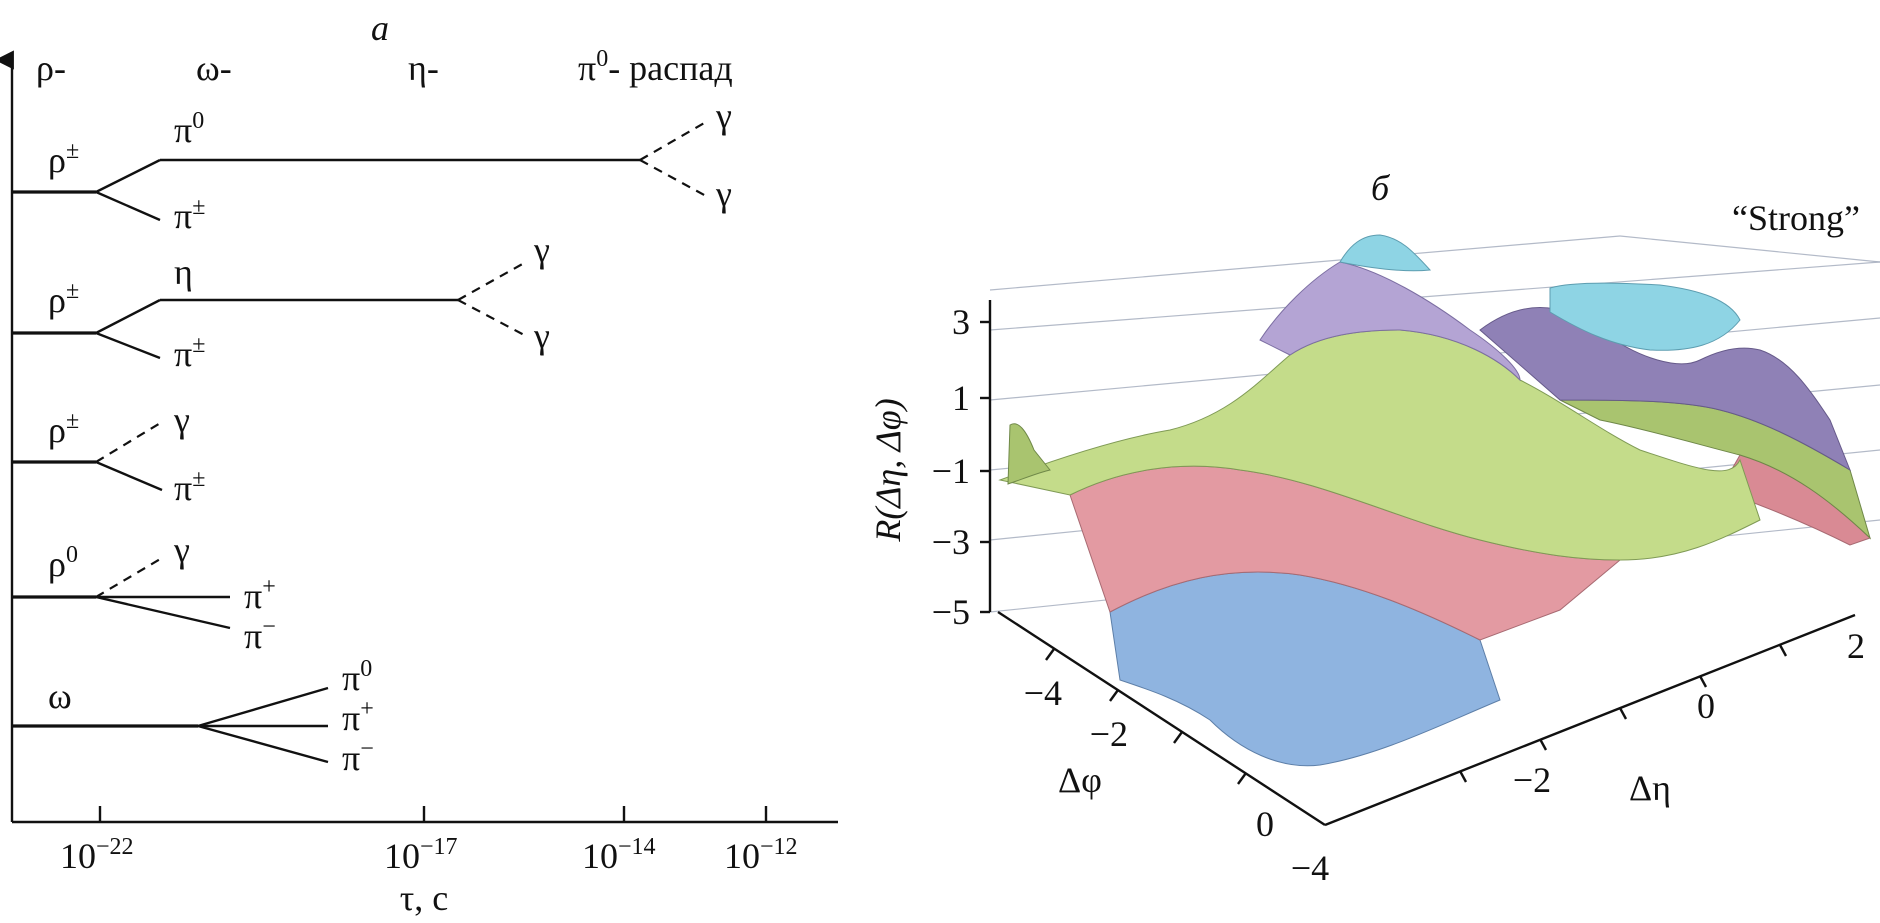  What do you see at coordinates (193, 717) in the screenshot?
I see `decay-row-5: ω π0 π+ π−` at bounding box center [193, 717].